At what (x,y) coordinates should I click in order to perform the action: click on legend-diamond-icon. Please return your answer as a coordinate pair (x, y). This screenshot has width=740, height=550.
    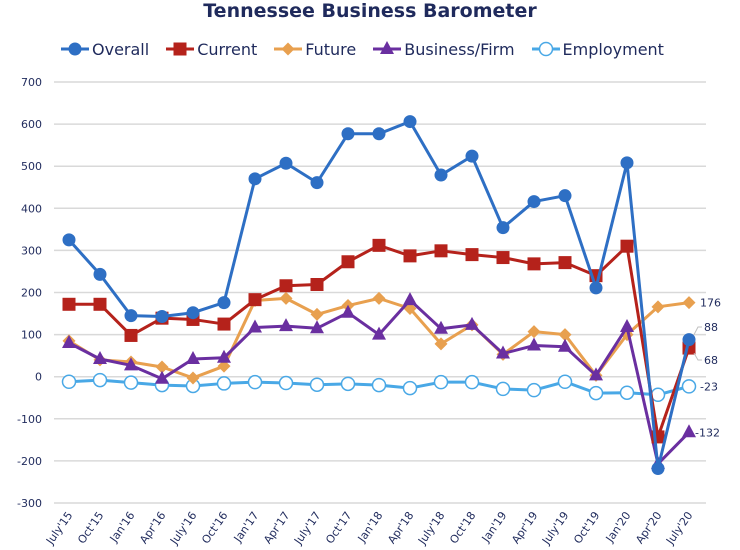
    Looking at the image, I should click on (288, 49).